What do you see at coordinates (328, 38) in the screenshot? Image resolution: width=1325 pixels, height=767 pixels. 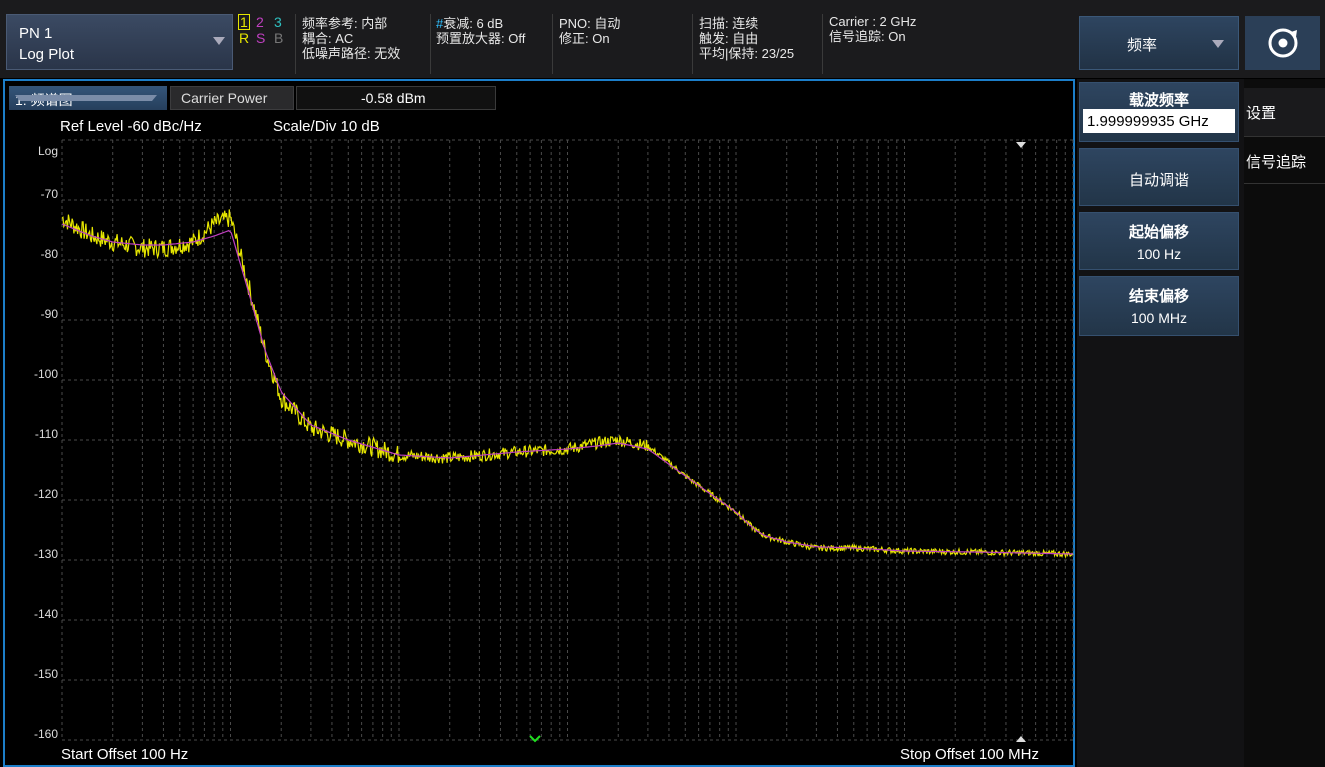 I see `coupling-status: 耦合: AC` at bounding box center [328, 38].